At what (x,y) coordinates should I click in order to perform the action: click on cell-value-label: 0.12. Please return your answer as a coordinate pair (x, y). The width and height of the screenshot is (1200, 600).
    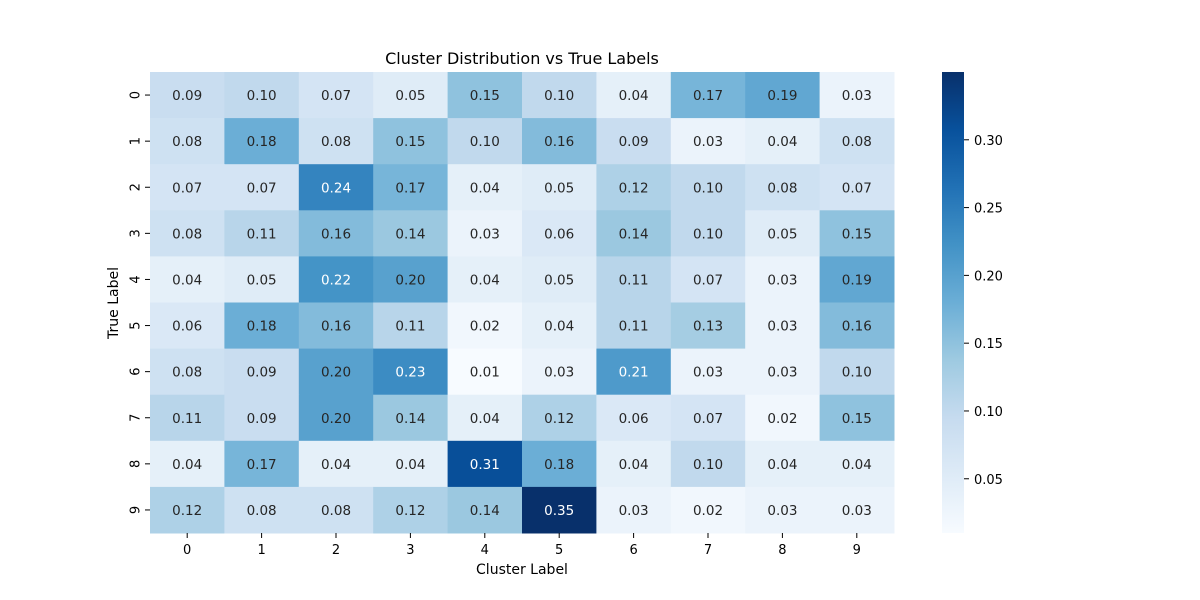
    Looking at the image, I should click on (634, 188).